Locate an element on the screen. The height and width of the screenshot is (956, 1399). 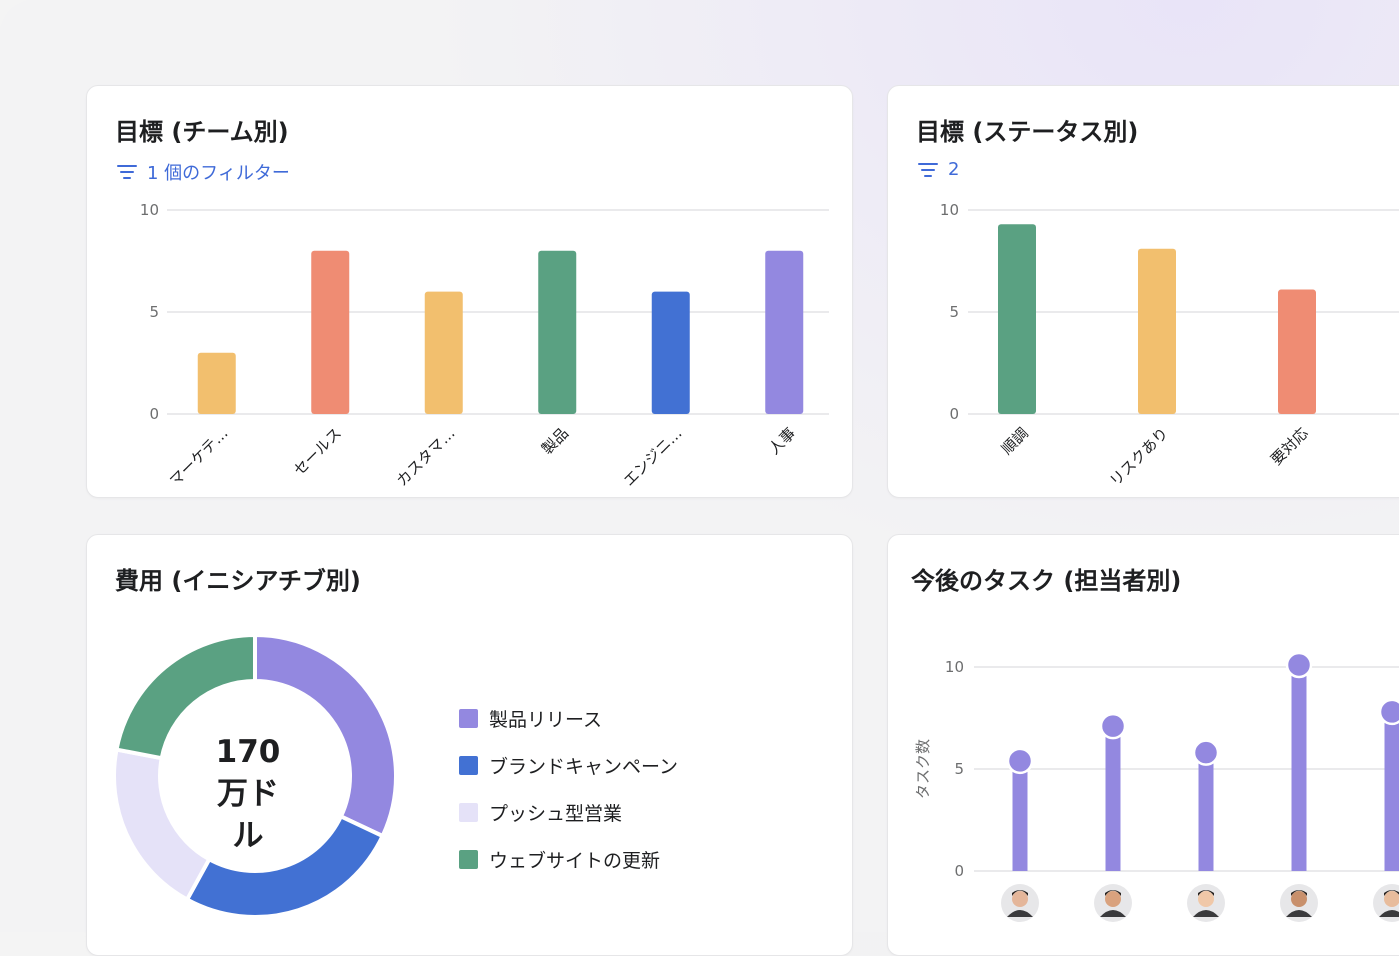
legend-item: プッシュ型営業 is located at coordinates (568, 812).